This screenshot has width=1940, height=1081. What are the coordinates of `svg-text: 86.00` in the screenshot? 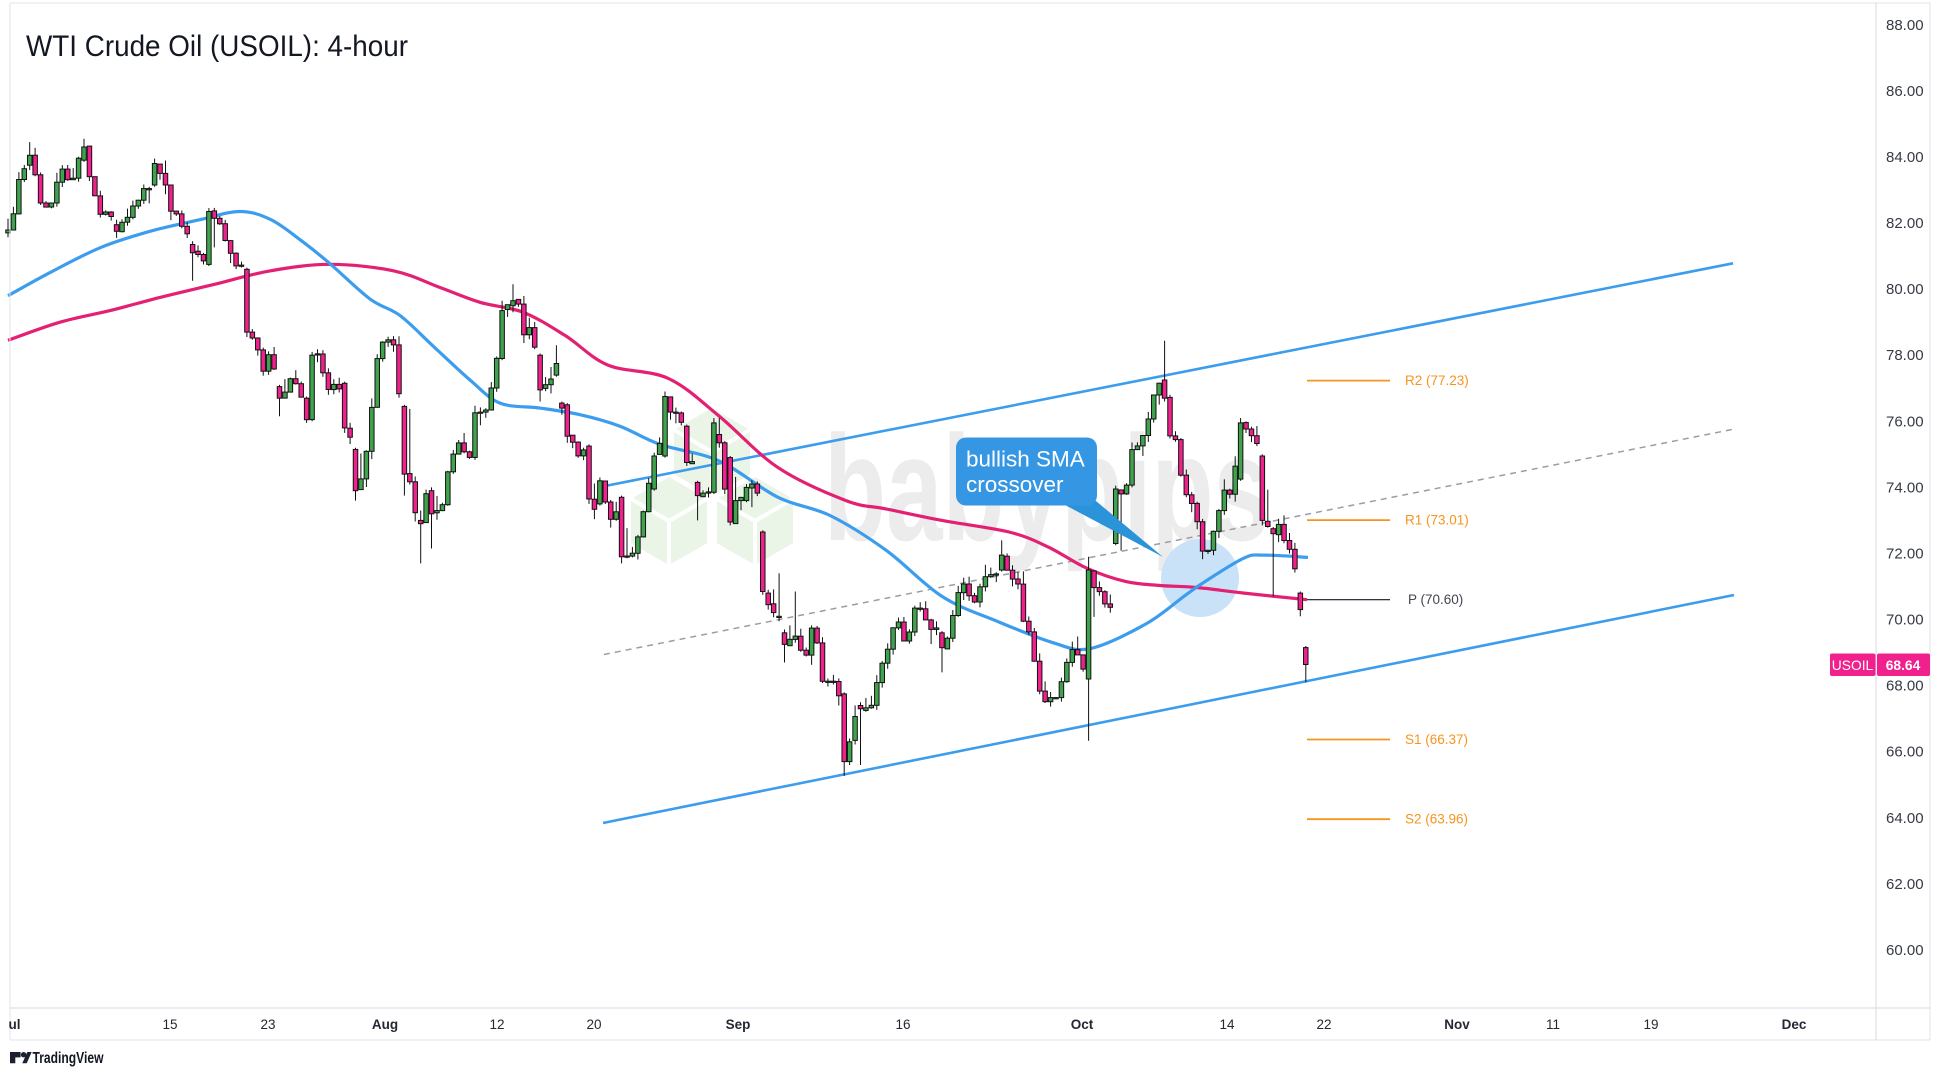 It's located at (1905, 91).